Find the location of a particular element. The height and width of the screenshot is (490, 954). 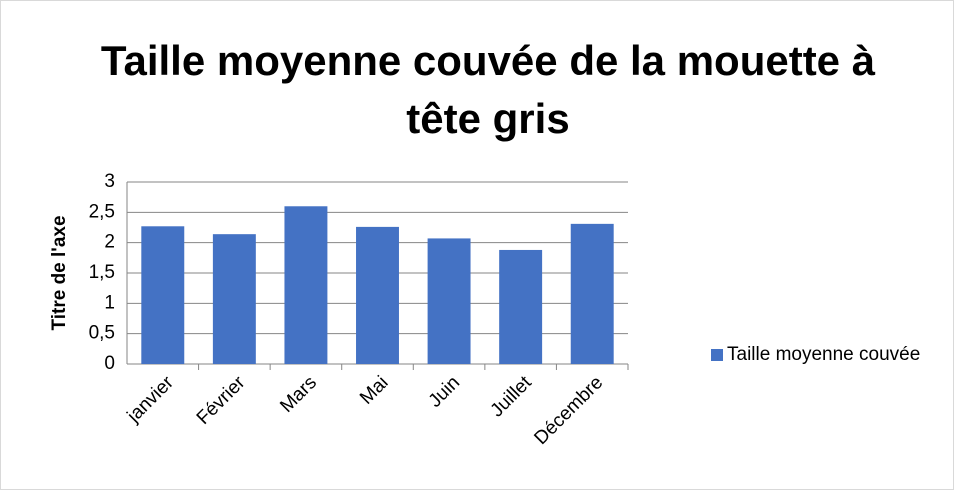

y-tick-label: 2,5 is located at coordinates (102, 211).